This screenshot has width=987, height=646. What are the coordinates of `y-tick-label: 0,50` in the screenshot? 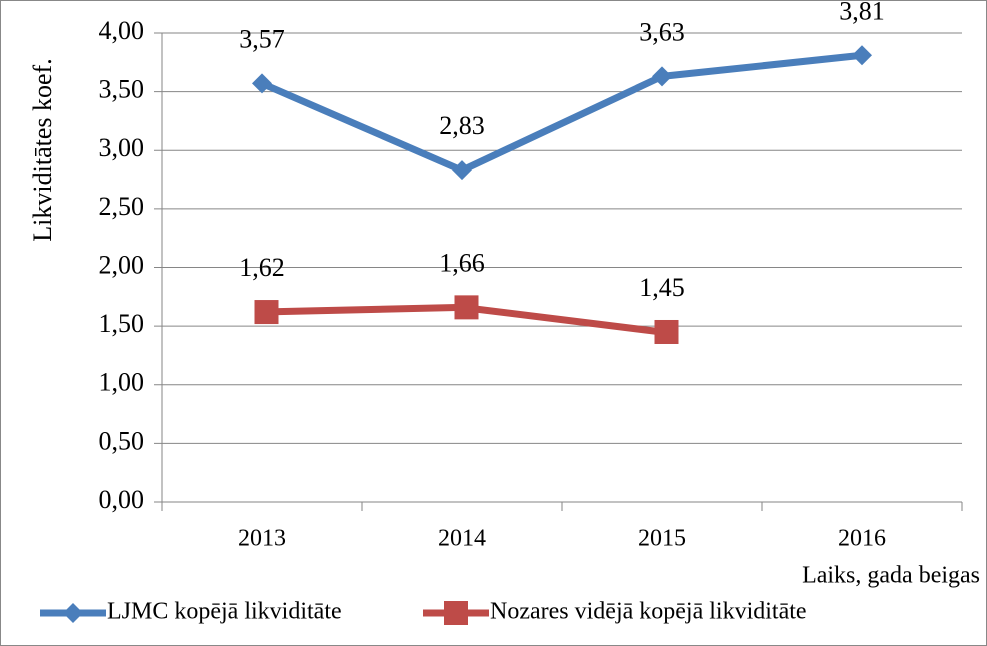 It's located at (122, 440).